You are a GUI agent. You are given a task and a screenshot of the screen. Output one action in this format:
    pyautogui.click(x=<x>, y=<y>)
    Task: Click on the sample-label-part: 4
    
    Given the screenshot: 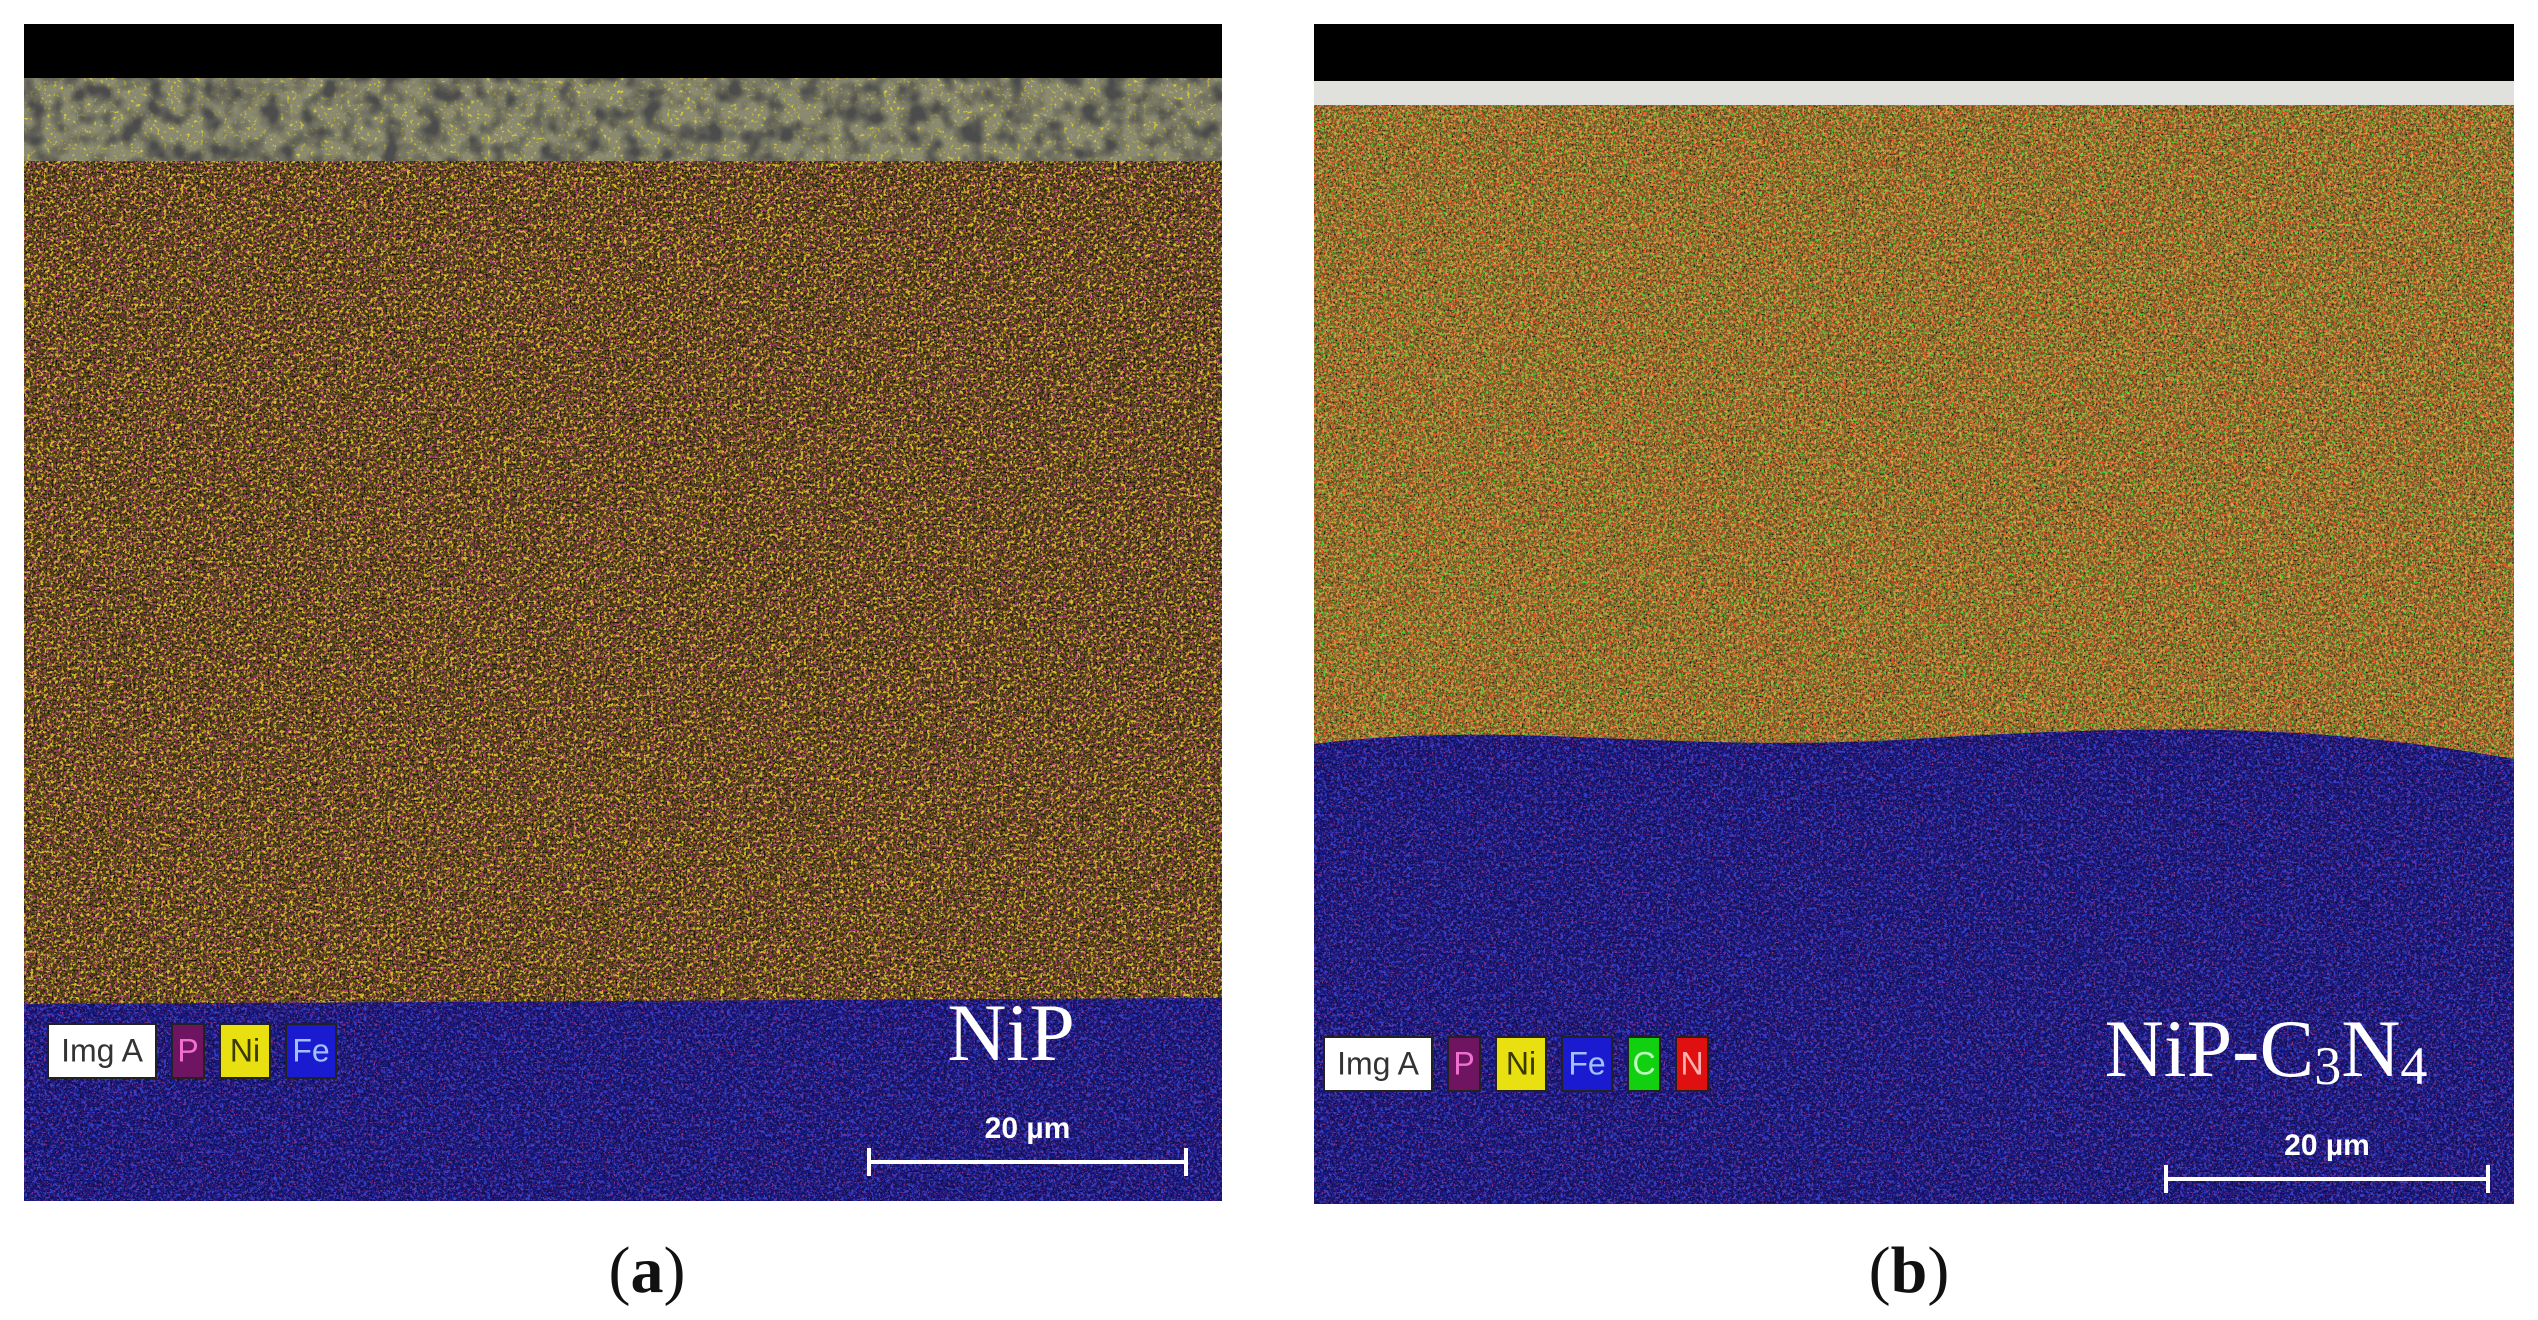 What is the action you would take?
    pyautogui.click(x=2413, y=1066)
    